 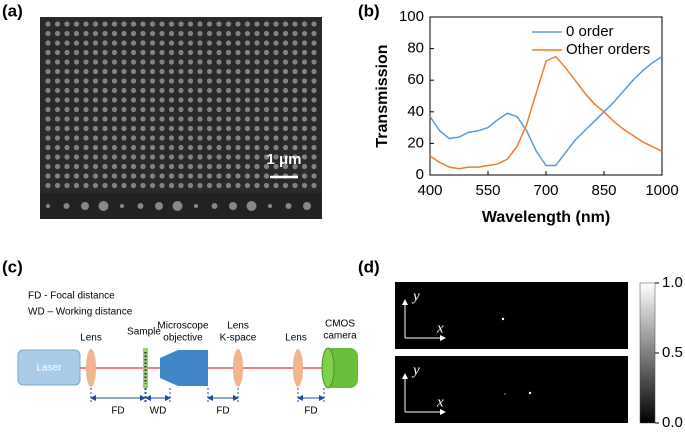 What do you see at coordinates (117, 411) in the screenshot?
I see `distance-label: FD` at bounding box center [117, 411].